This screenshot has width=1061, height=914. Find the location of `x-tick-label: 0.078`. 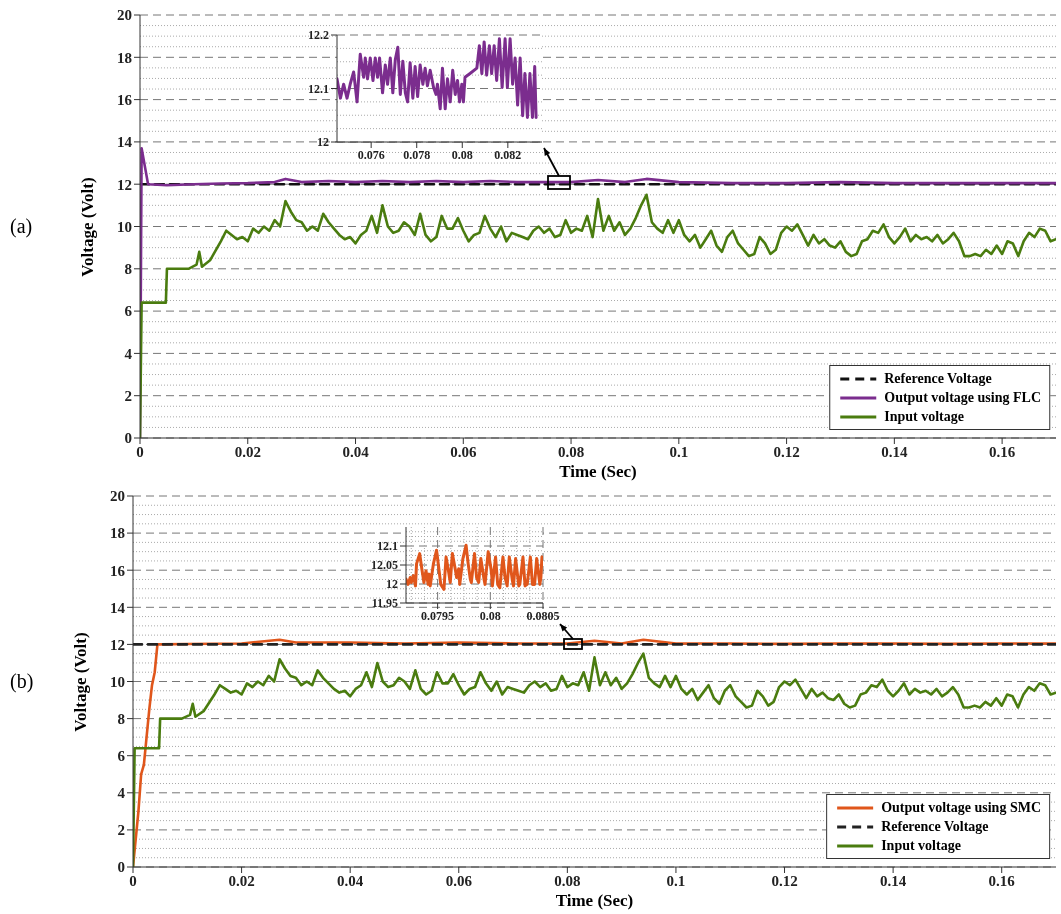

x-tick-label: 0.078 is located at coordinates (417, 154).